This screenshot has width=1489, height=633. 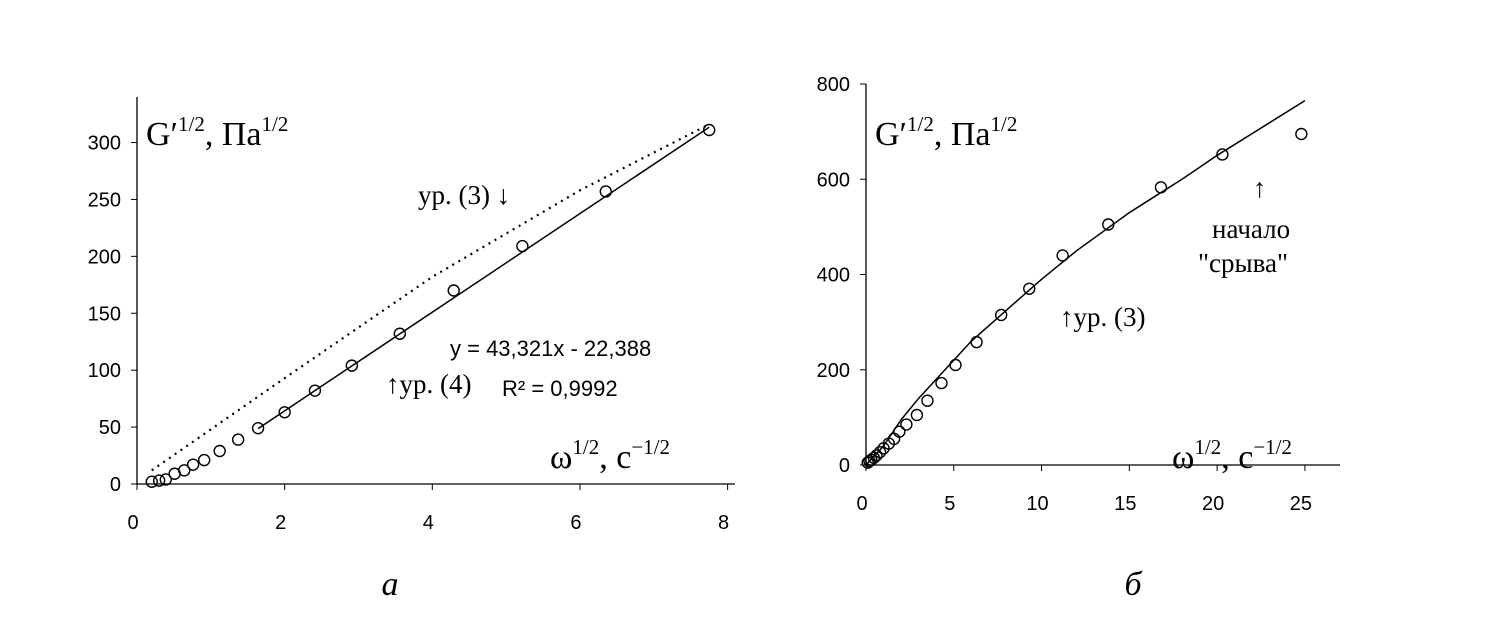 I want to click on x-tick-label: 8, so click(x=723, y=523).